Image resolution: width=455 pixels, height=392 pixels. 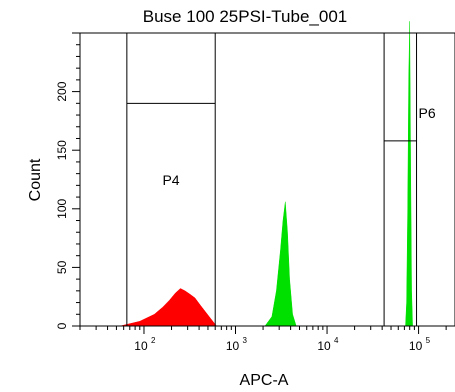 What do you see at coordinates (245, 16) in the screenshot?
I see `chart-title: Buse 100 25PSI-Tube_001` at bounding box center [245, 16].